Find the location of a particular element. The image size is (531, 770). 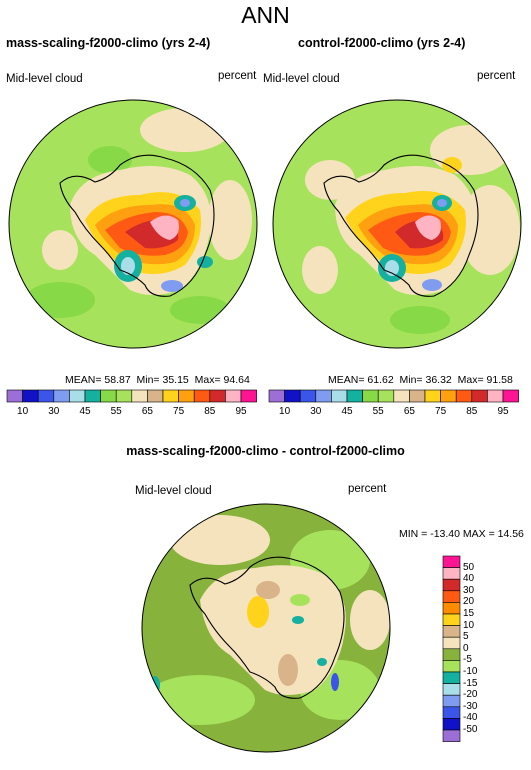

panel-2-stats: MEAN= 61.62 Min= 36.32 Max= 91.58 is located at coordinates (420, 380).